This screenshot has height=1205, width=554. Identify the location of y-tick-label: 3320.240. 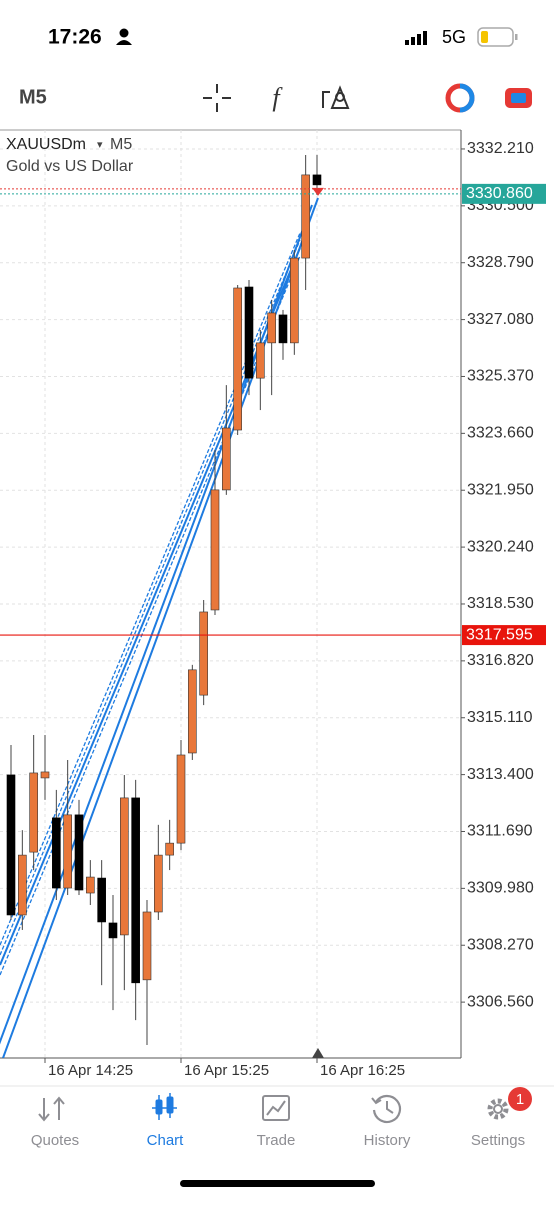
(500, 546).